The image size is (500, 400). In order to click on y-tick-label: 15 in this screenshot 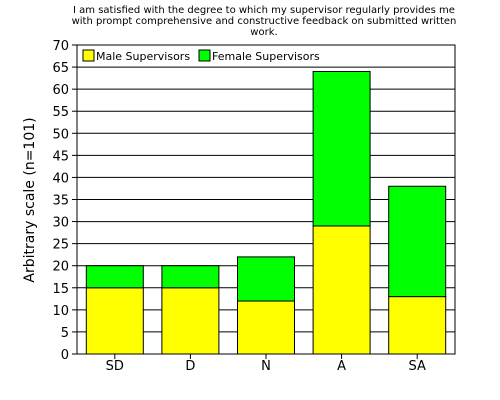, I will do `click(60, 289)`.